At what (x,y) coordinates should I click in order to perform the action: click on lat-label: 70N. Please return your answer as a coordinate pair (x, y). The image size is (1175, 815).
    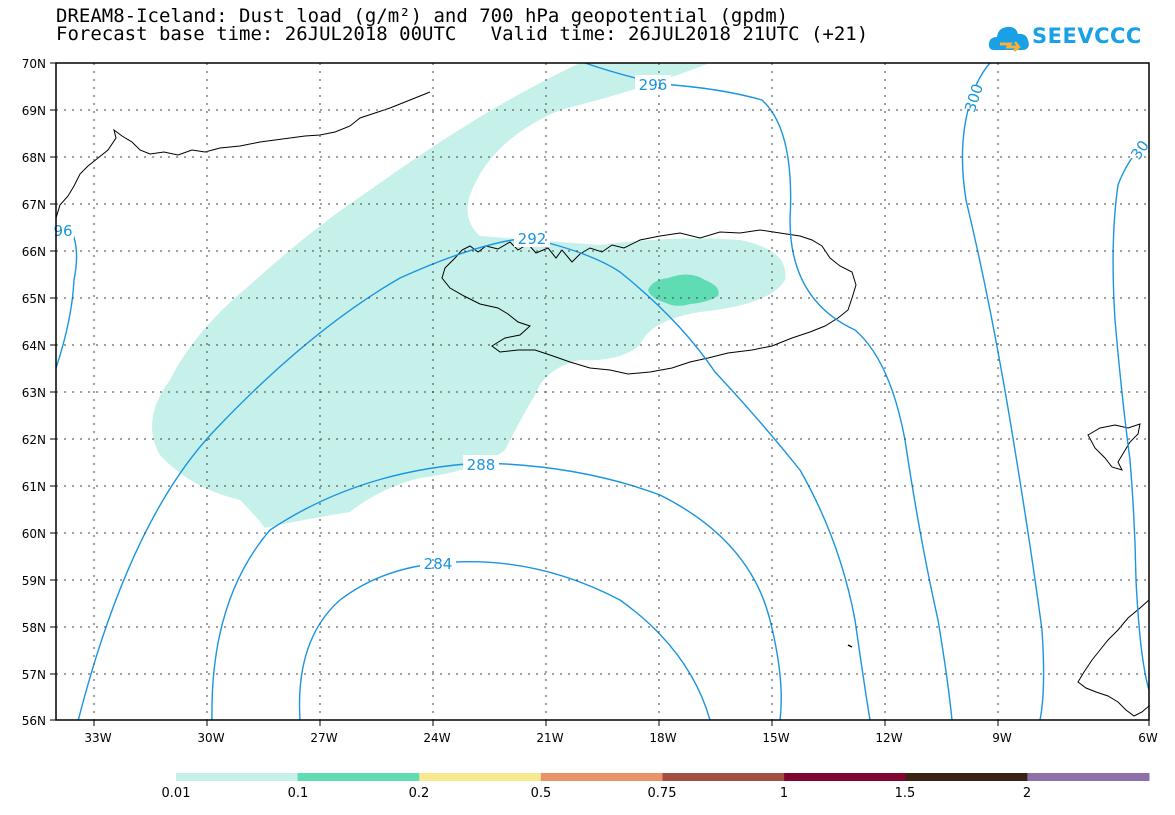
    Looking at the image, I should click on (34, 64).